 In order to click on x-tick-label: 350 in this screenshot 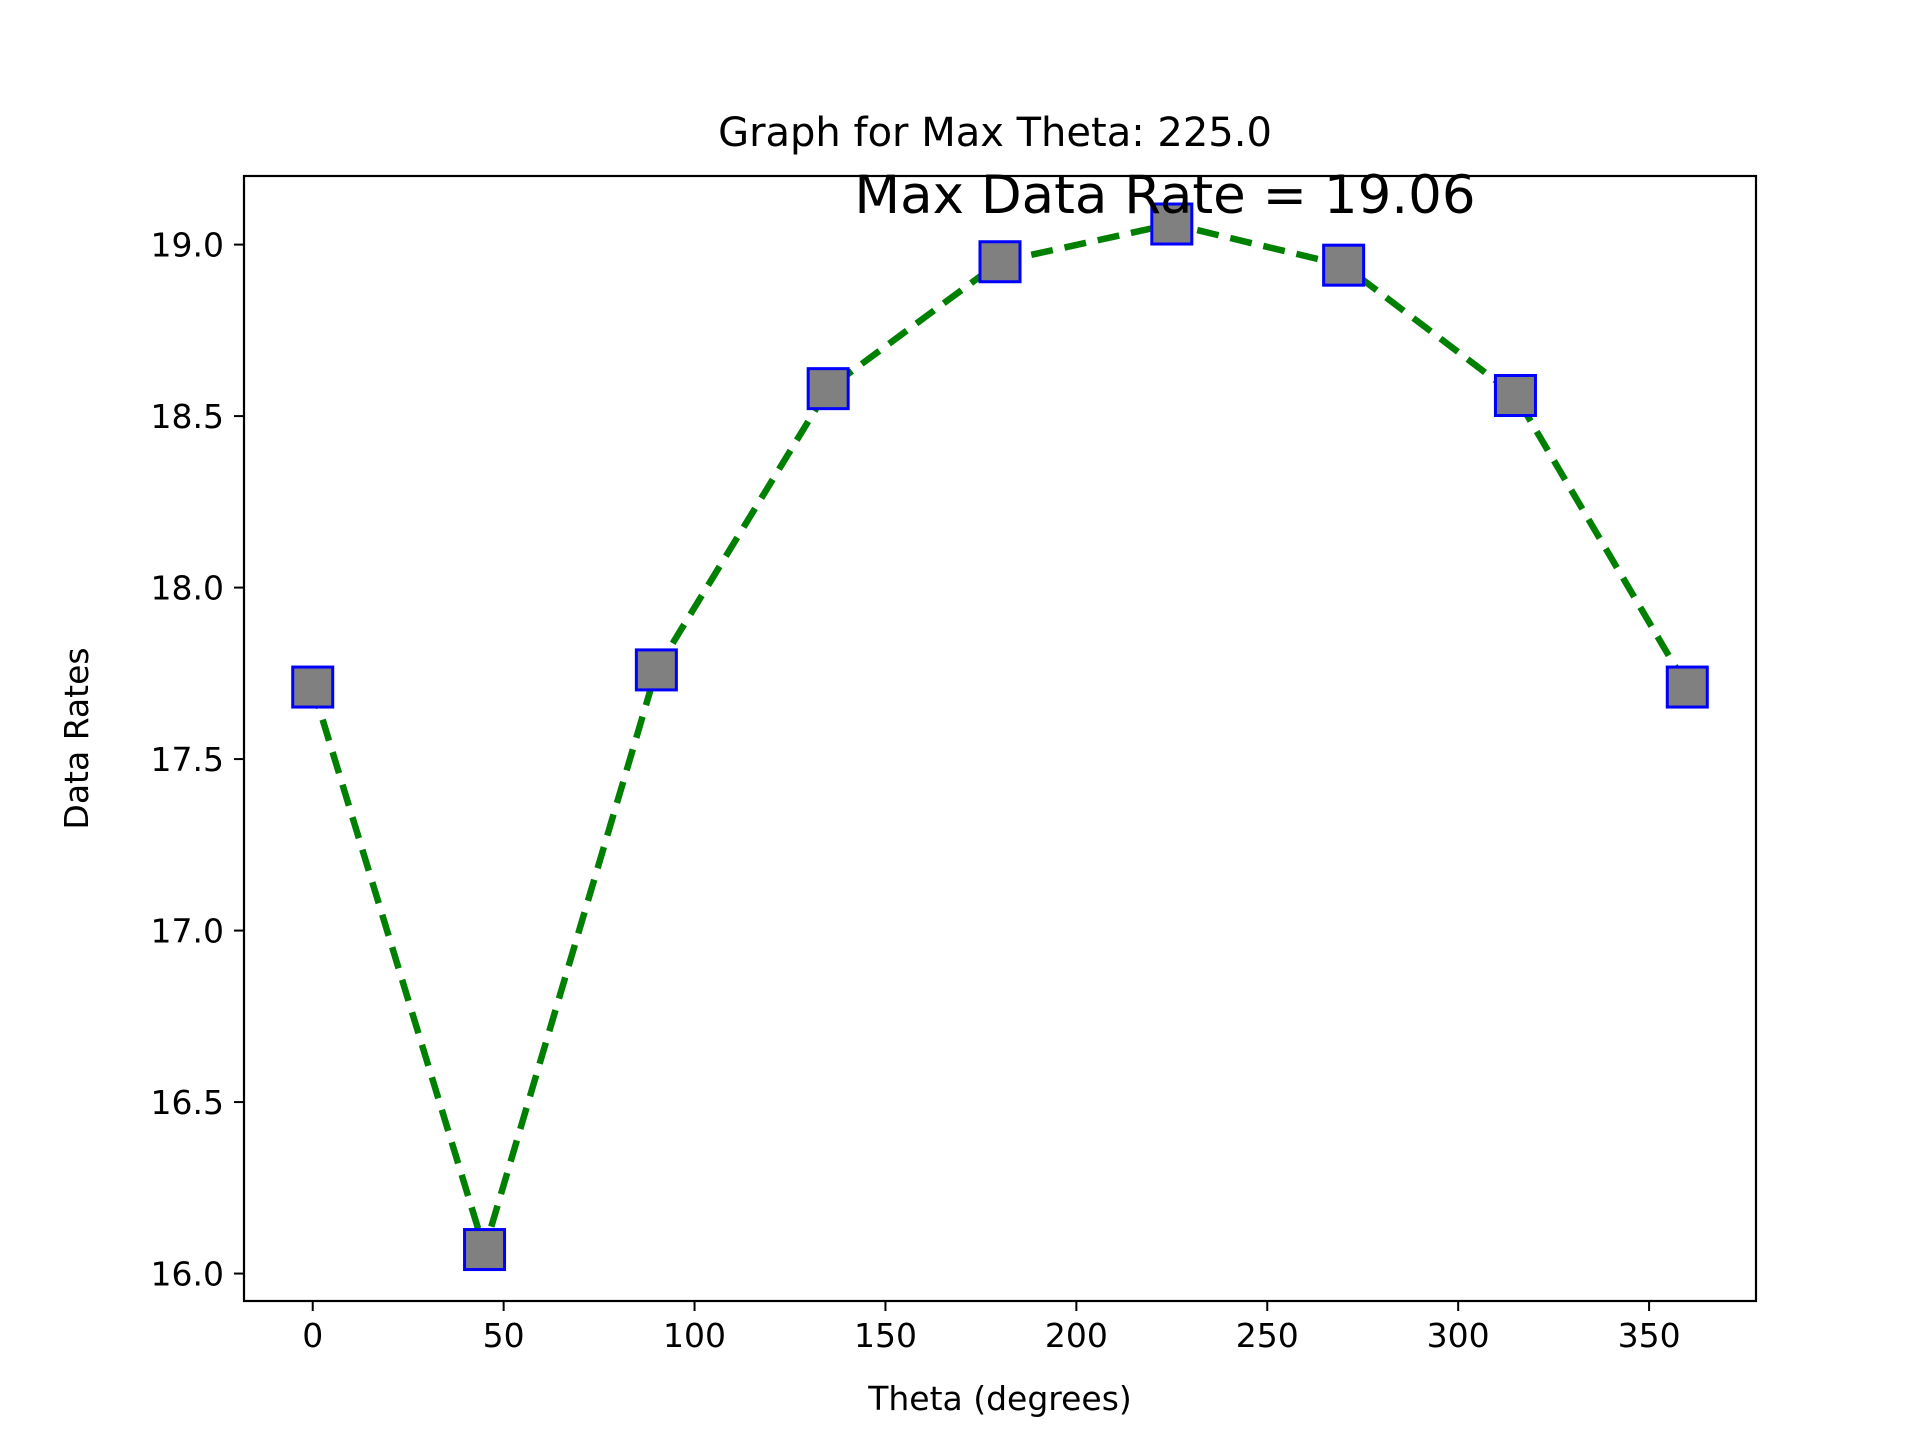, I will do `click(1649, 1335)`.